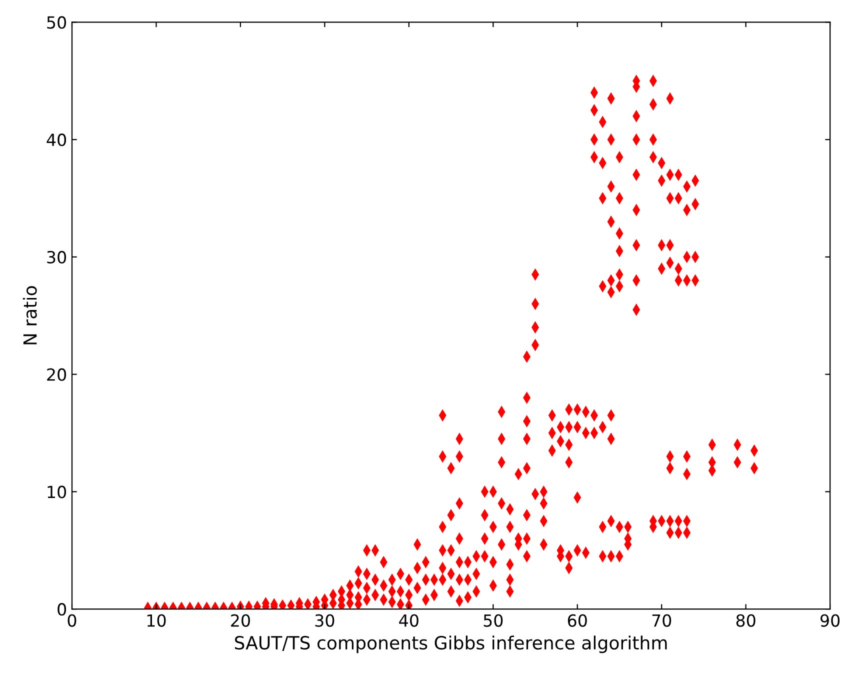  Describe the element at coordinates (156, 620) in the screenshot. I see `x-tick-label: 10` at that location.